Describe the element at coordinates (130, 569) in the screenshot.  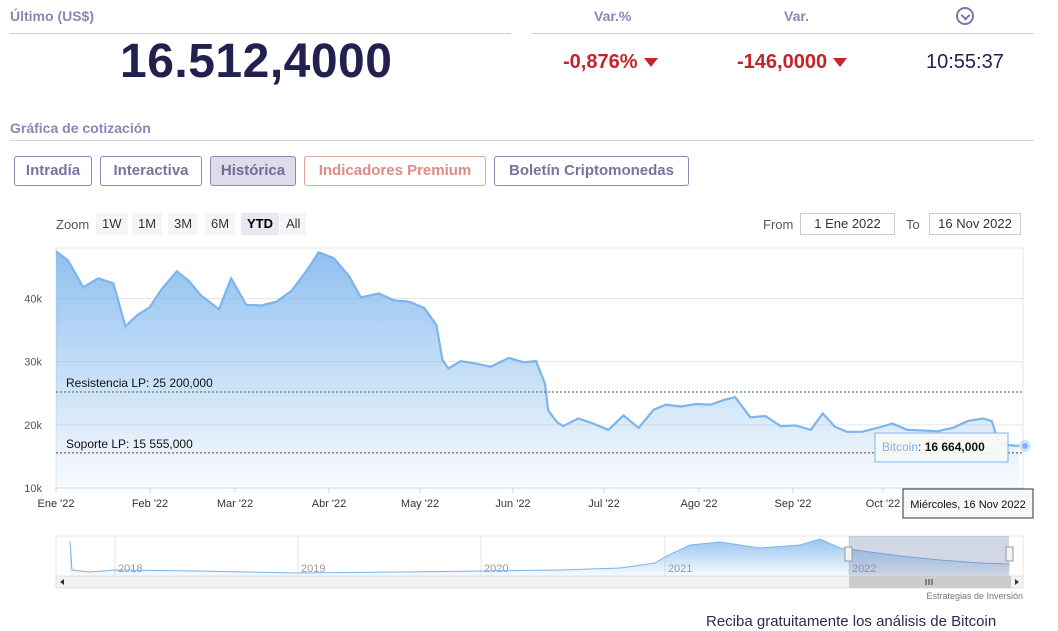
I see `navigator-year-label: 2018` at that location.